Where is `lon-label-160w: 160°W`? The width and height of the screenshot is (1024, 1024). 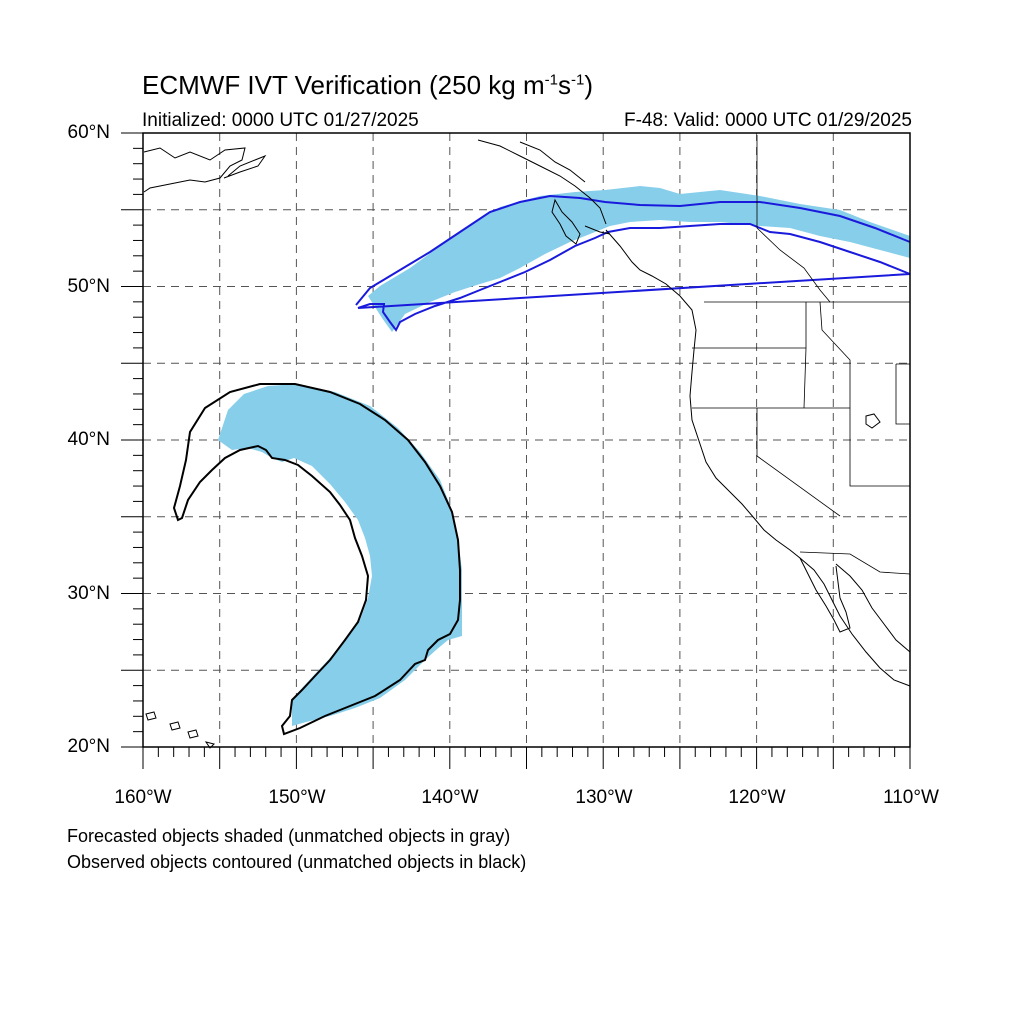 lon-label-160w: 160°W is located at coordinates (143, 797).